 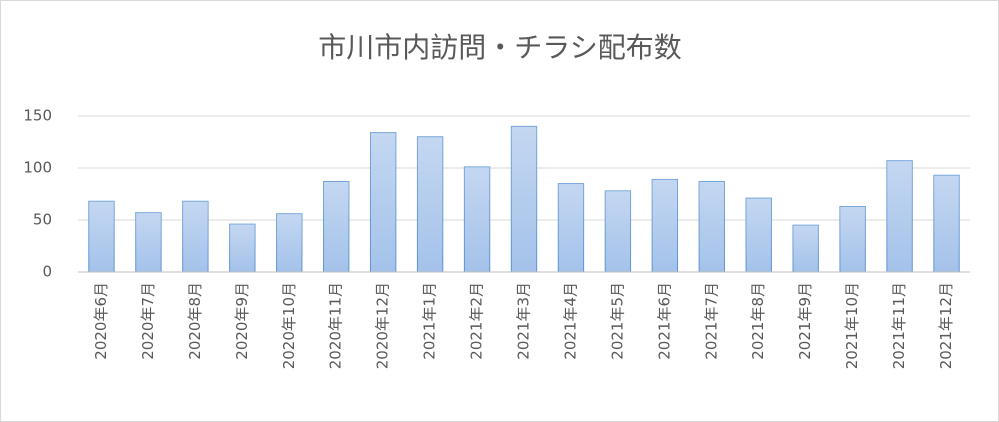 What do you see at coordinates (42, 220) in the screenshot?
I see `y-tick-label: 50` at bounding box center [42, 220].